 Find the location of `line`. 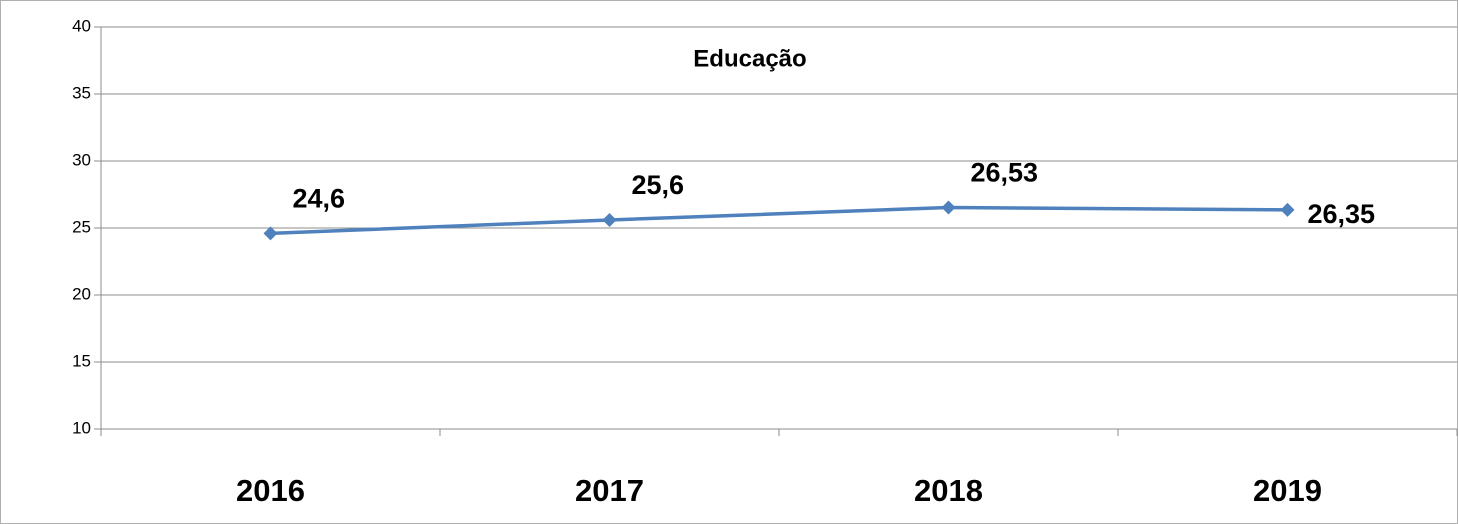

line is located at coordinates (779, 220).